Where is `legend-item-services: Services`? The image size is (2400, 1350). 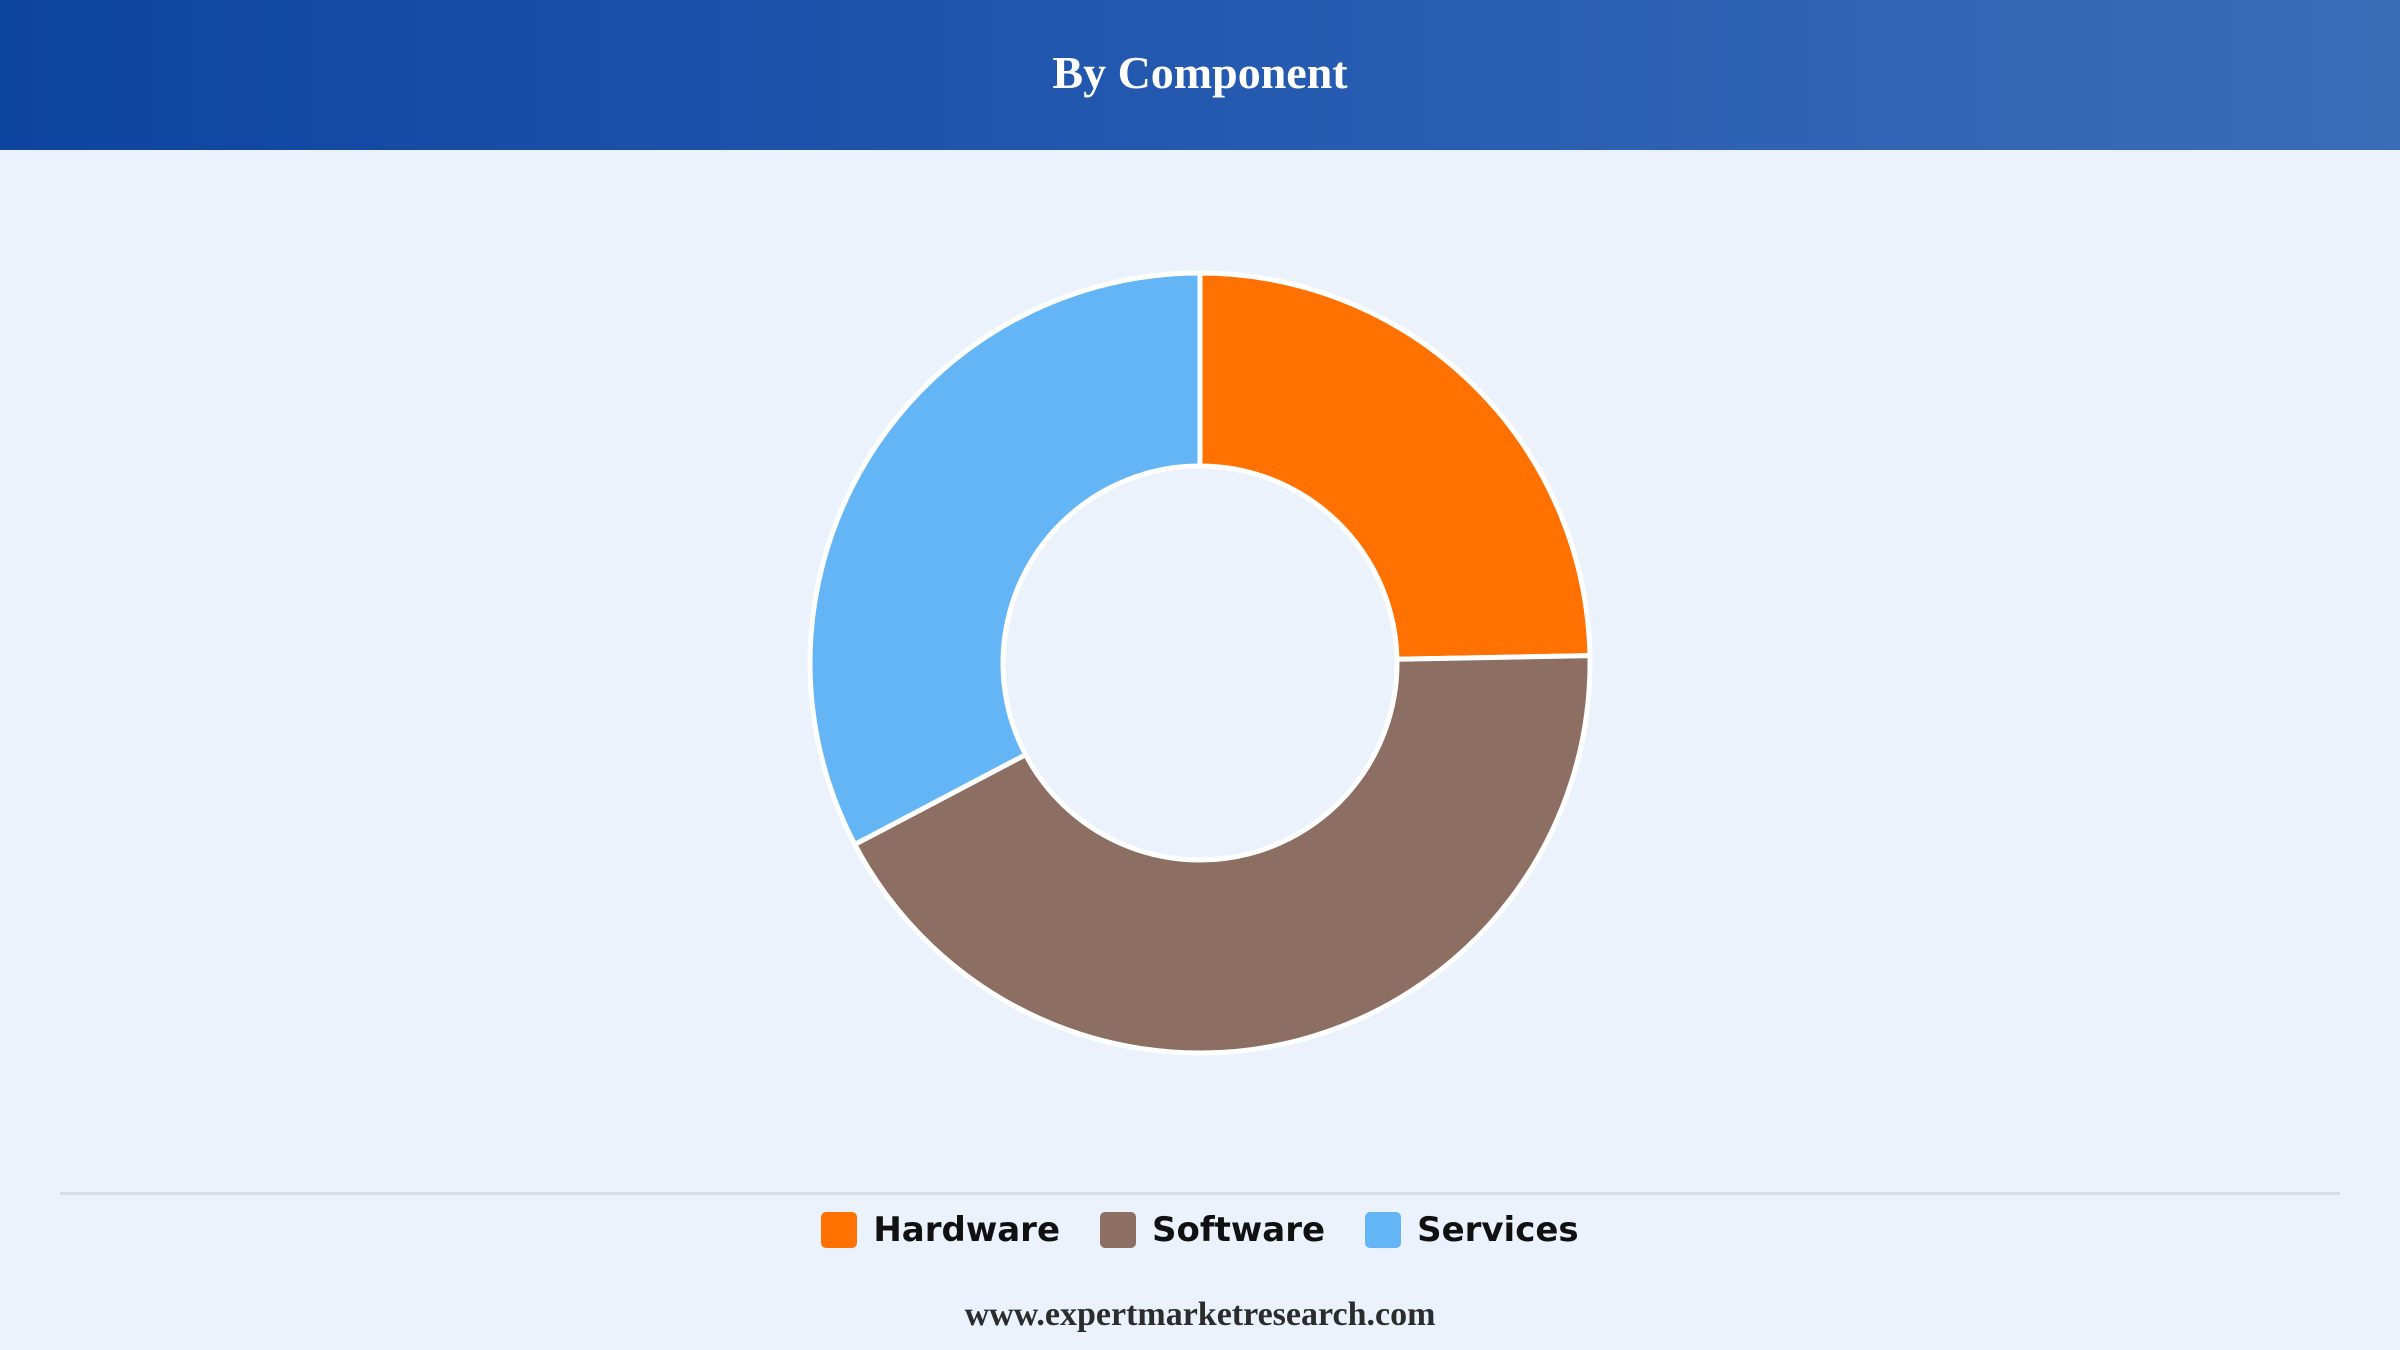 legend-item-services: Services is located at coordinates (1472, 1230).